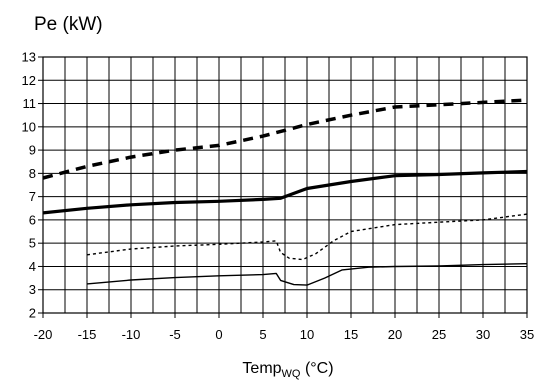  I want to click on series-line-thin-solid, so click(307, 274).